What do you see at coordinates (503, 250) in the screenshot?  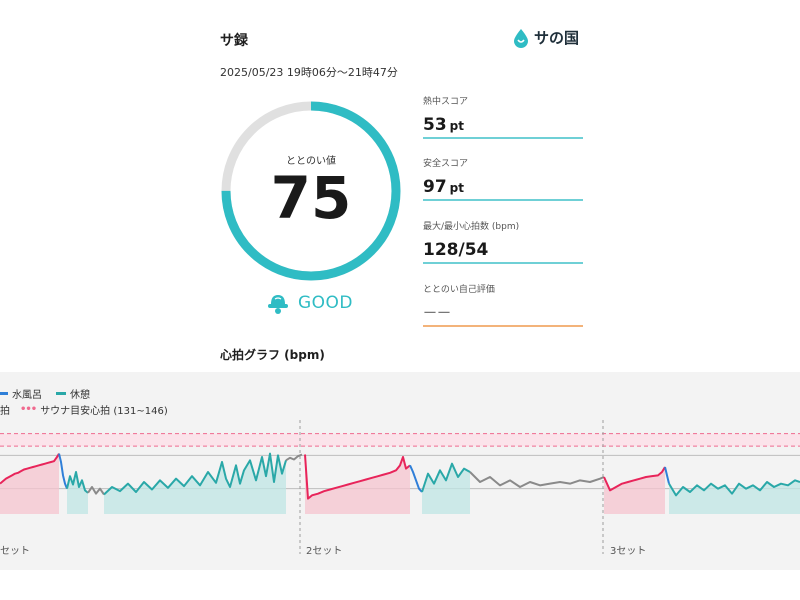 I see `heart-rate-value: 128/54` at bounding box center [503, 250].